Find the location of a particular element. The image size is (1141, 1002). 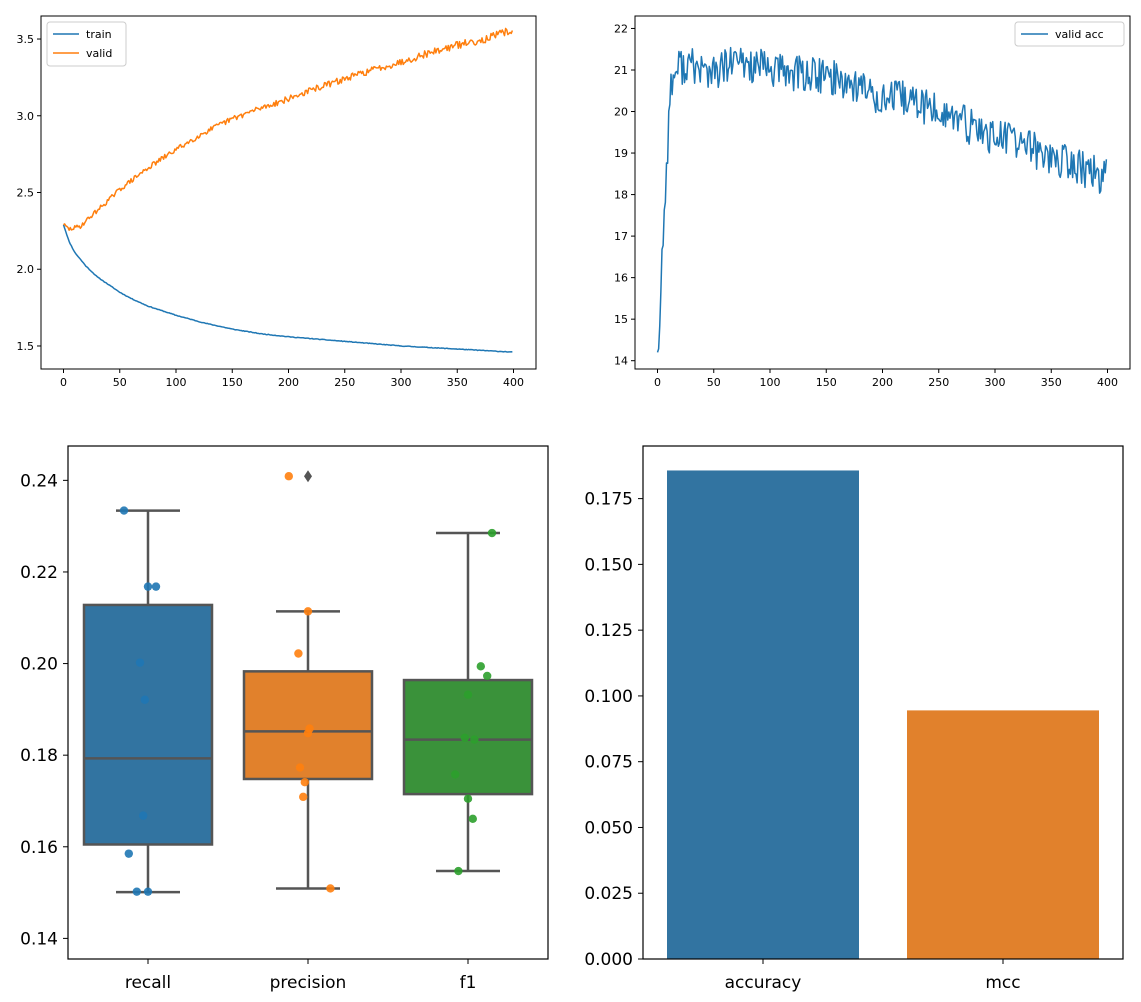

bar-y-tick-label: 0.025 is located at coordinates (608, 894).